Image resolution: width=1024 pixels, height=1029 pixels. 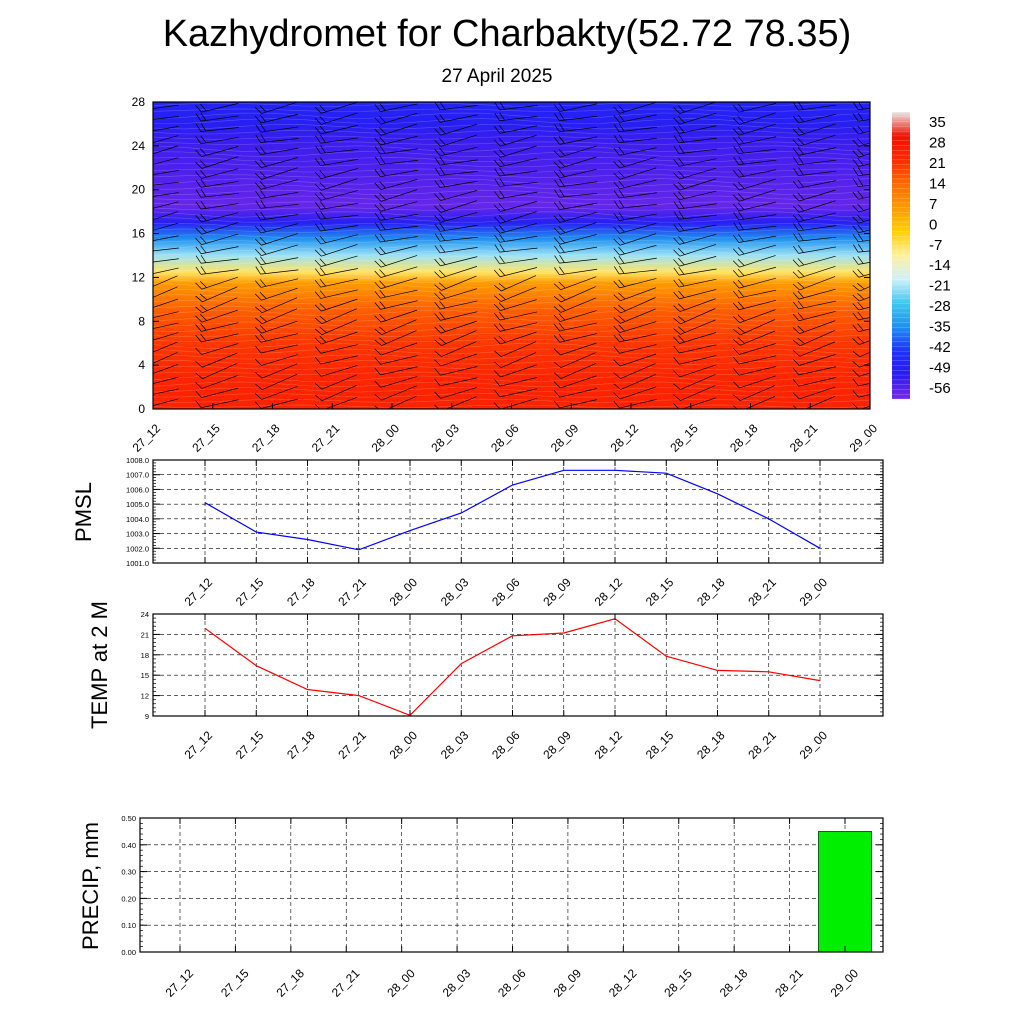 What do you see at coordinates (404, 745) in the screenshot?
I see `x-tick-label: 28_00` at bounding box center [404, 745].